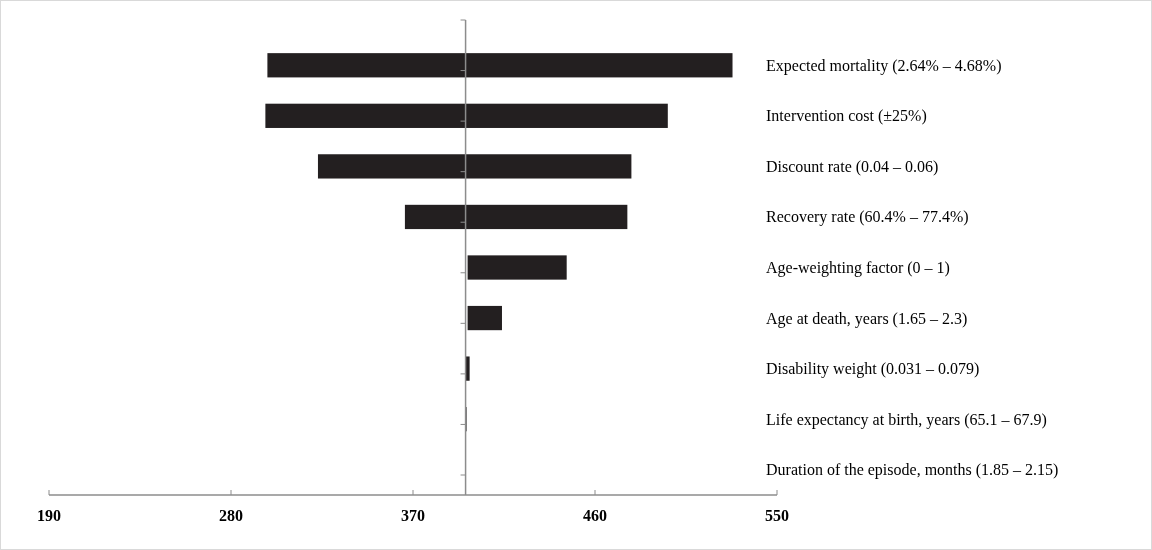 Image resolution: width=1152 pixels, height=550 pixels. What do you see at coordinates (852, 166) in the screenshot?
I see `y-tick-label: Discount rate (0.04 – 0.06)` at bounding box center [852, 166].